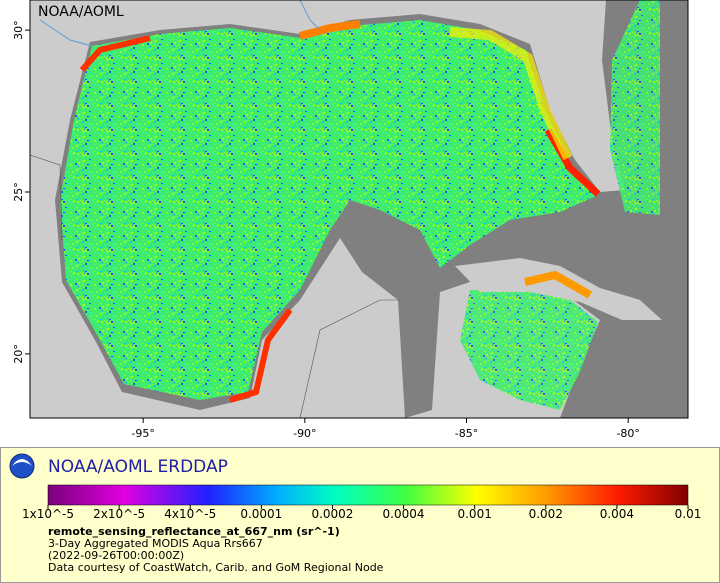 The height and width of the screenshot is (583, 720). Describe the element at coordinates (18, 354) in the screenshot. I see `y-tick-label: 20°` at that location.